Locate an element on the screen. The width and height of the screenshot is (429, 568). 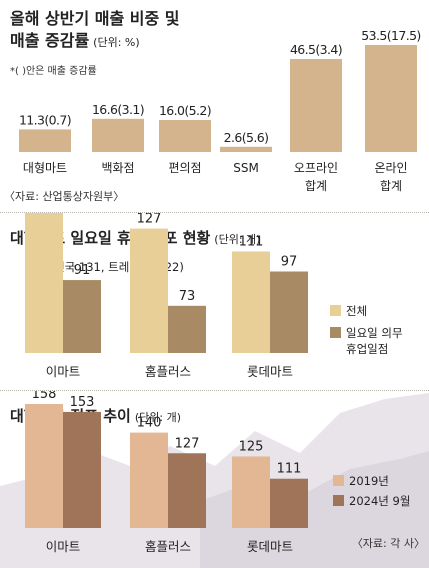
bar-value-label: 97 is located at coordinates (289, 261).